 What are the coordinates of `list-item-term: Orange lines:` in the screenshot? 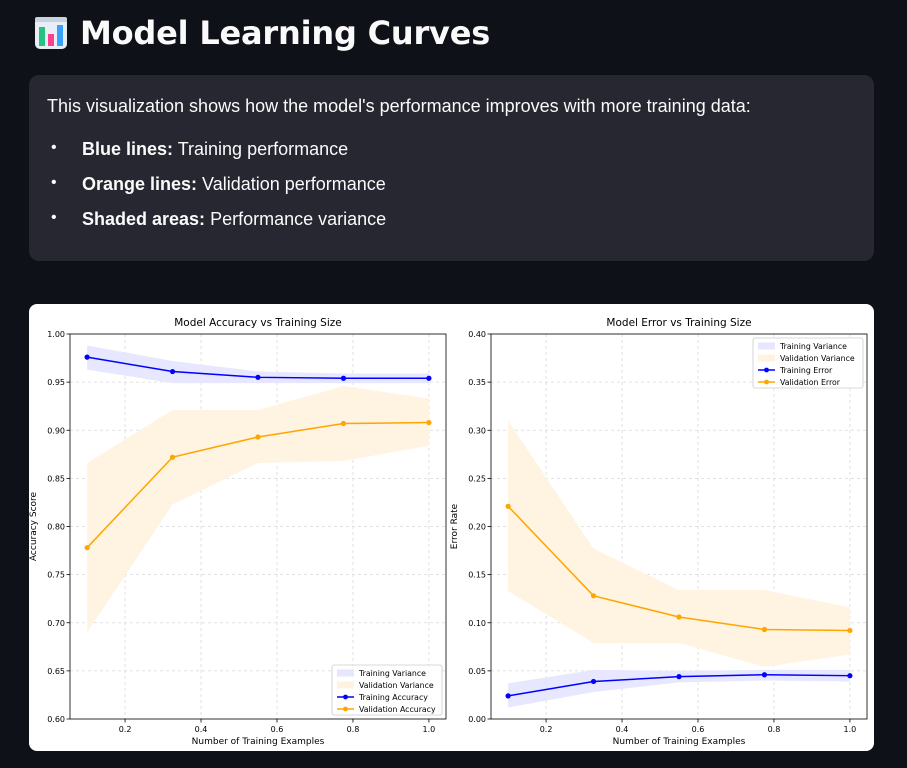 It's located at (140, 184).